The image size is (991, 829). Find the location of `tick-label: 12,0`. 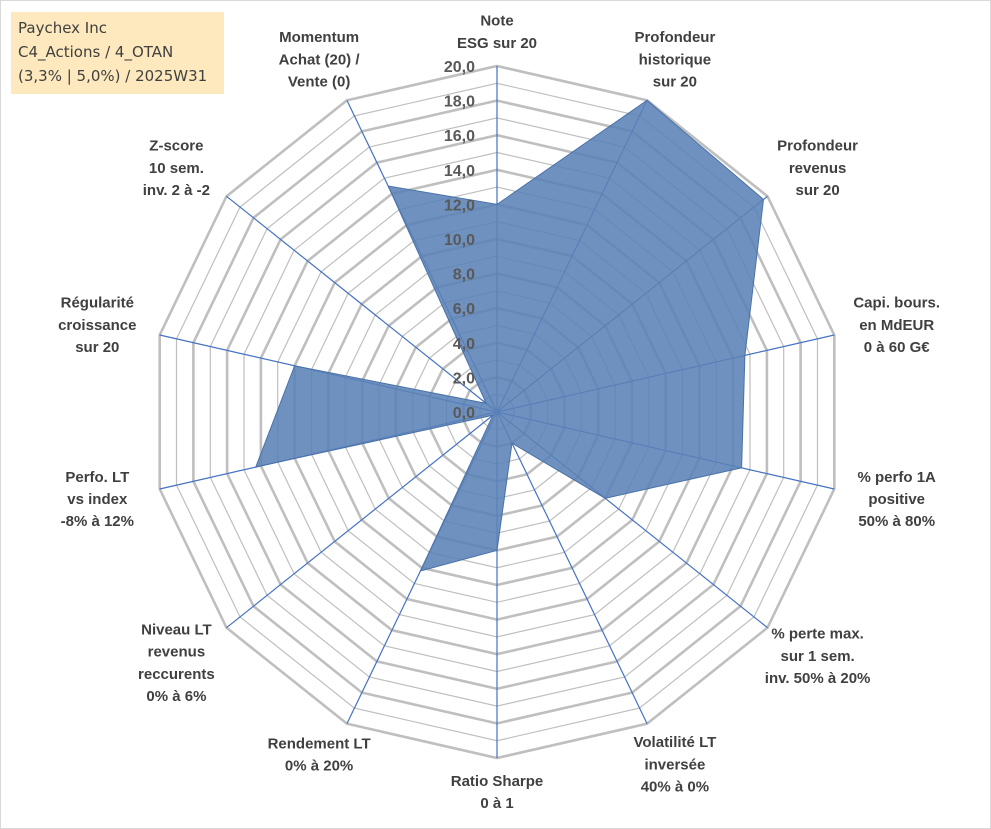

tick-label: 12,0 is located at coordinates (459, 205).